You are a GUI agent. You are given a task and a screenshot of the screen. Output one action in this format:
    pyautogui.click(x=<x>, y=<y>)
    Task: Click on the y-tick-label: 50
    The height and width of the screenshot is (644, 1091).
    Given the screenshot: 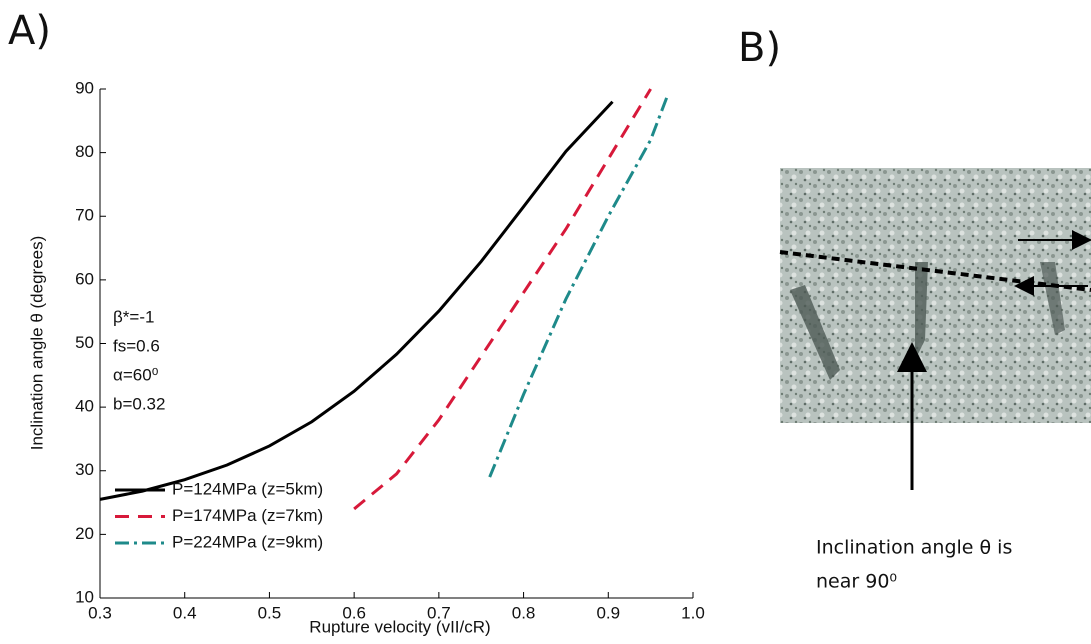 What is the action you would take?
    pyautogui.click(x=84, y=342)
    